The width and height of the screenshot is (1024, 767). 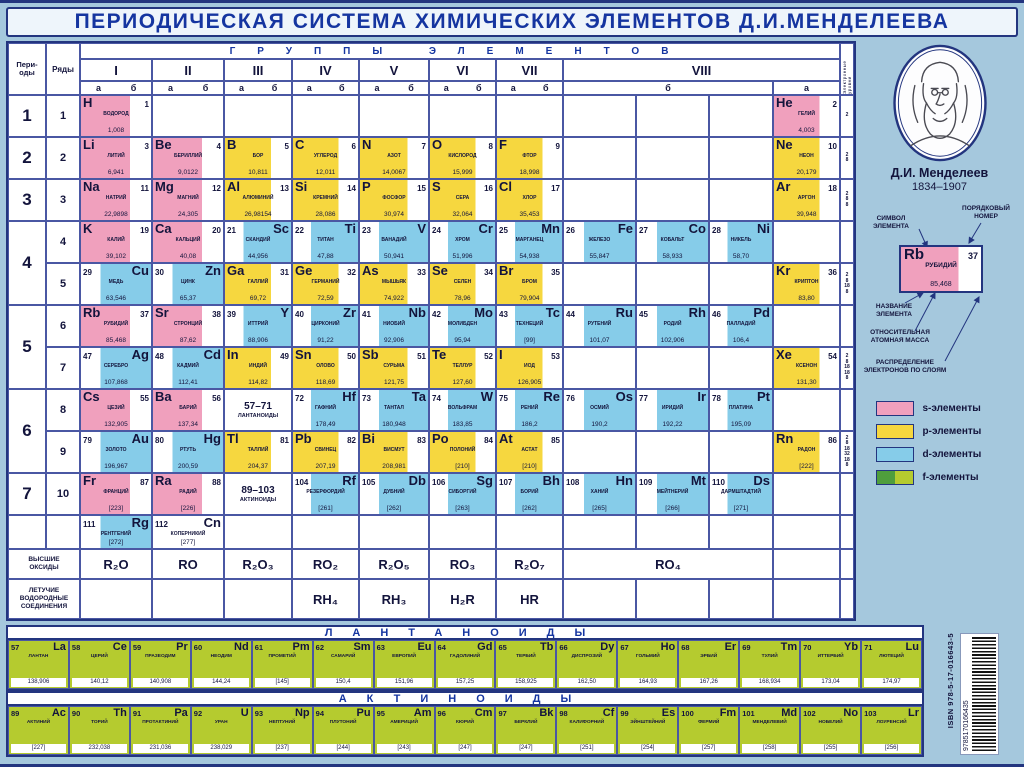 I want to click on atomic-mass: 9,0122, so click(x=188, y=172).